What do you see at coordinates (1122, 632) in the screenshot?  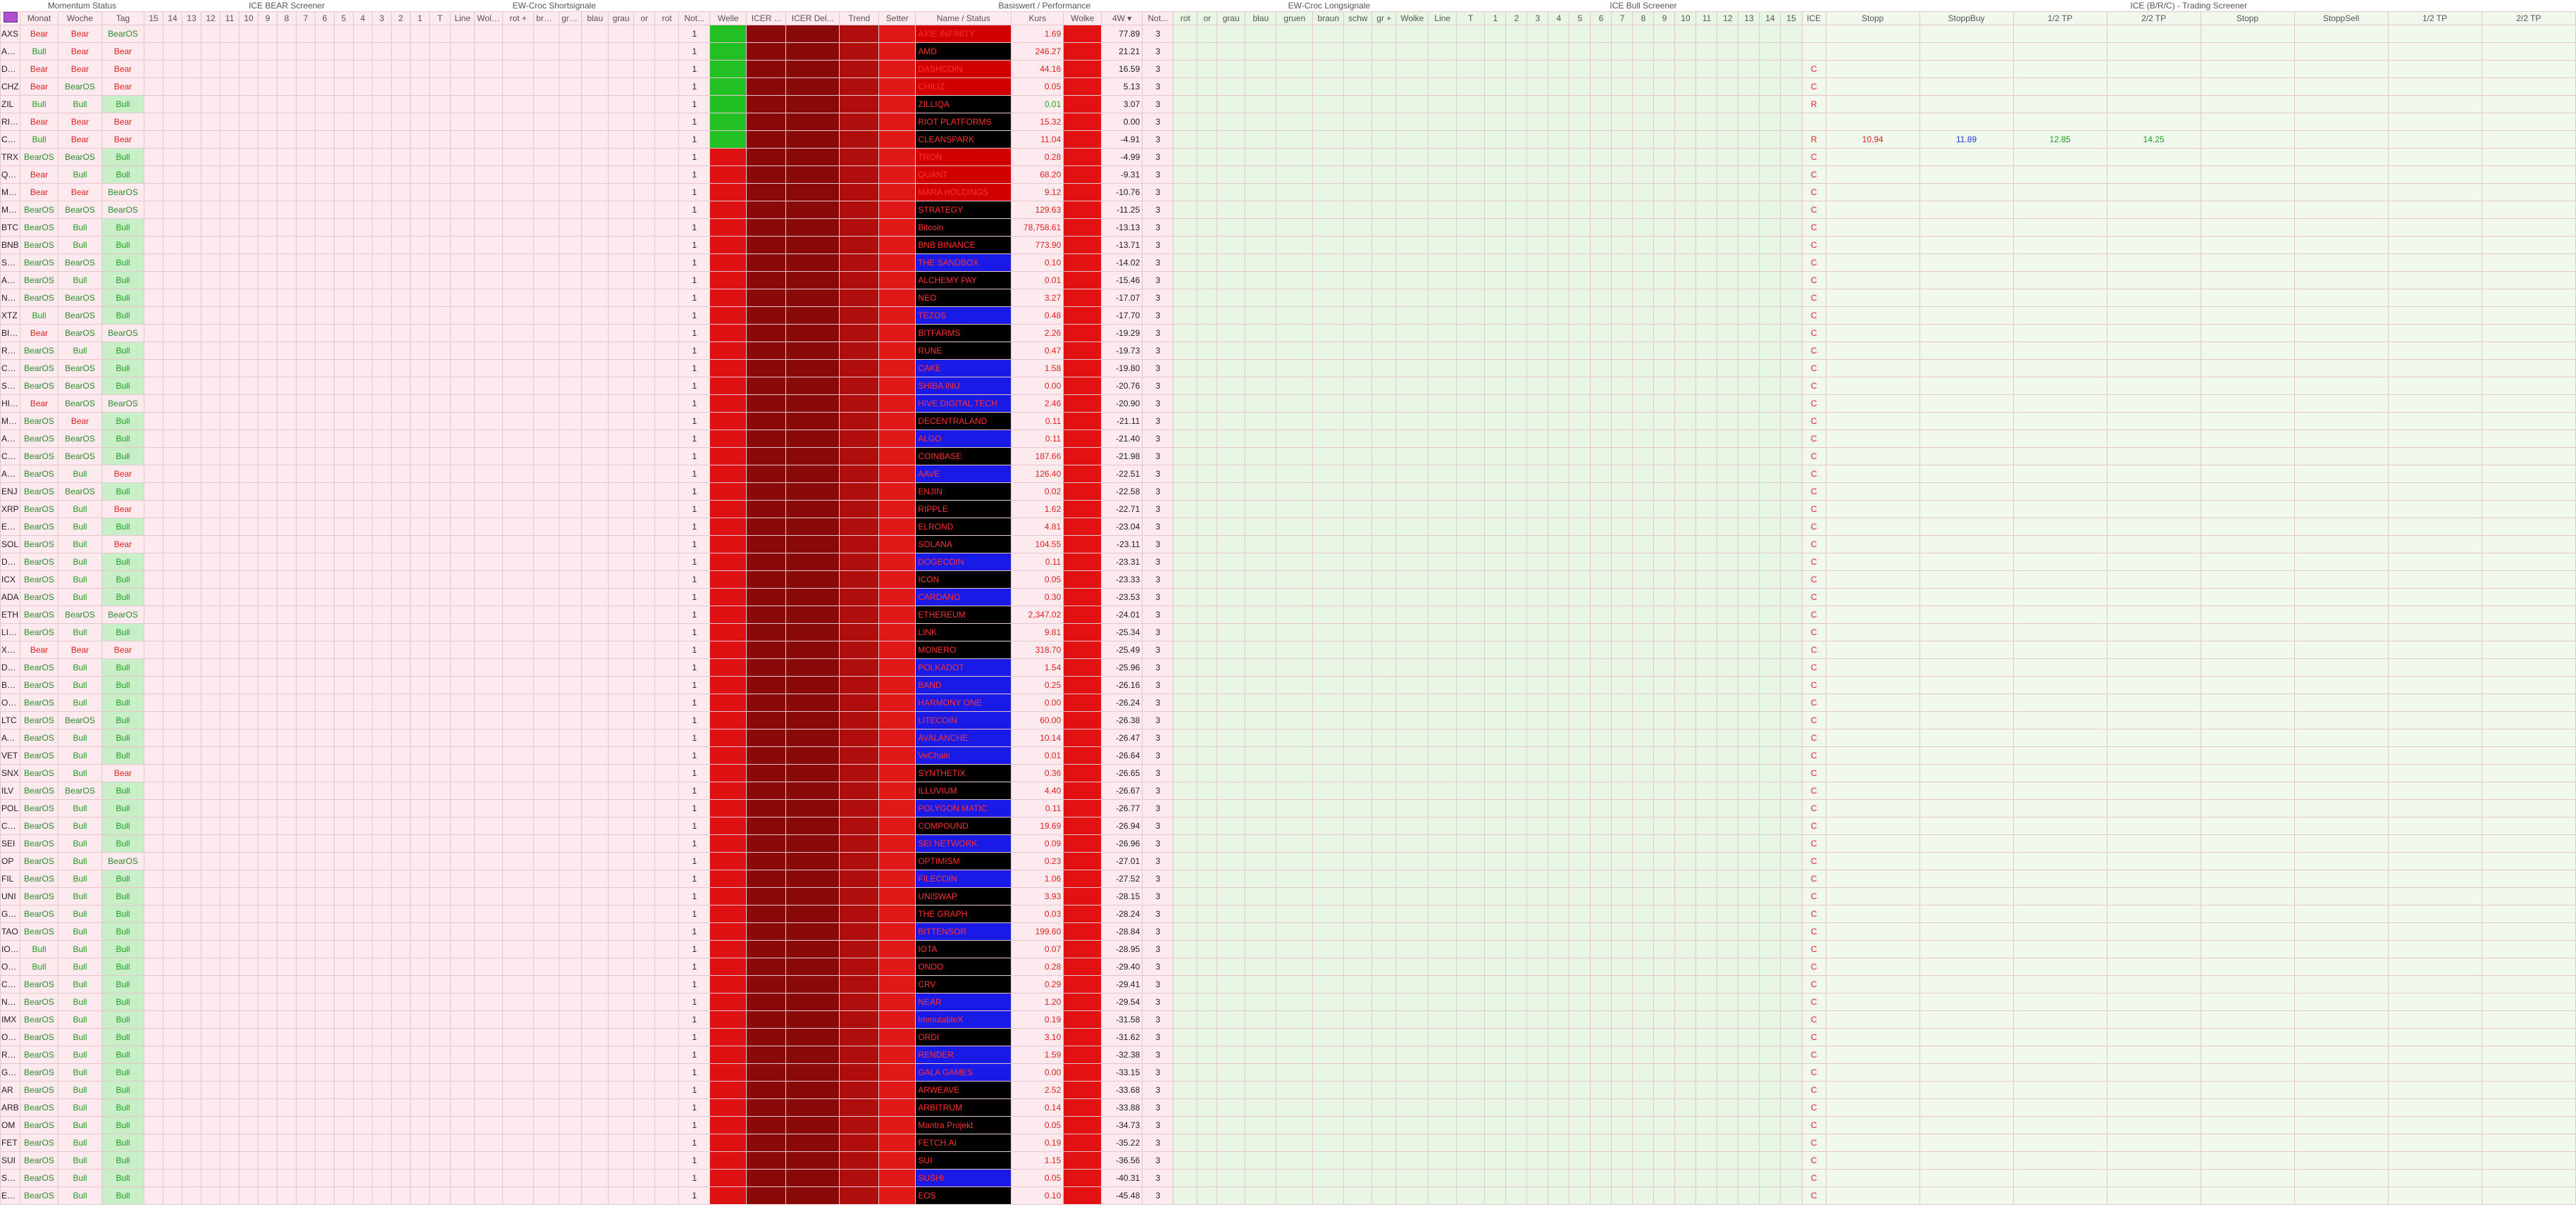 I see `cell-p: -25.34` at bounding box center [1122, 632].